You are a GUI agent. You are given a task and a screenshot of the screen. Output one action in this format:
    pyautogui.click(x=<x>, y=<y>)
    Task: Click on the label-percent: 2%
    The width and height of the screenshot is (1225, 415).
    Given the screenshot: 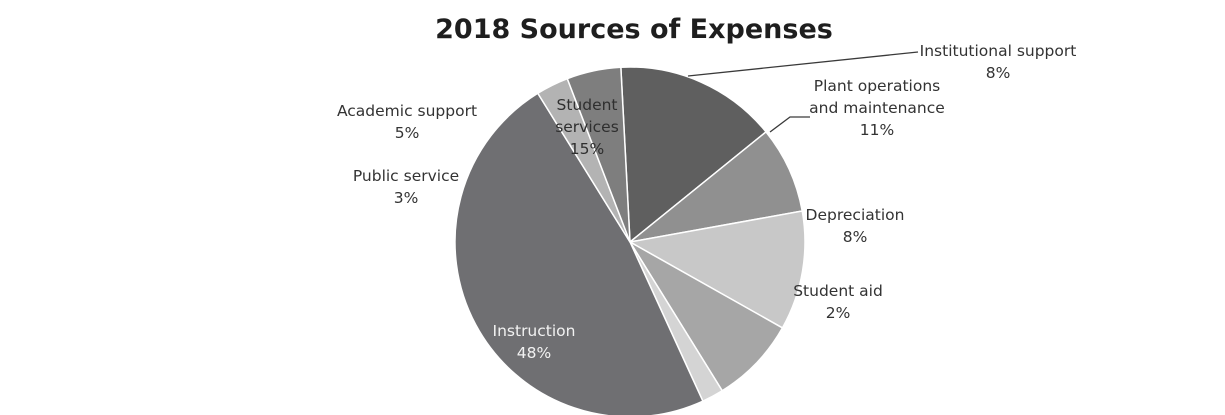 What is the action you would take?
    pyautogui.click(x=838, y=313)
    